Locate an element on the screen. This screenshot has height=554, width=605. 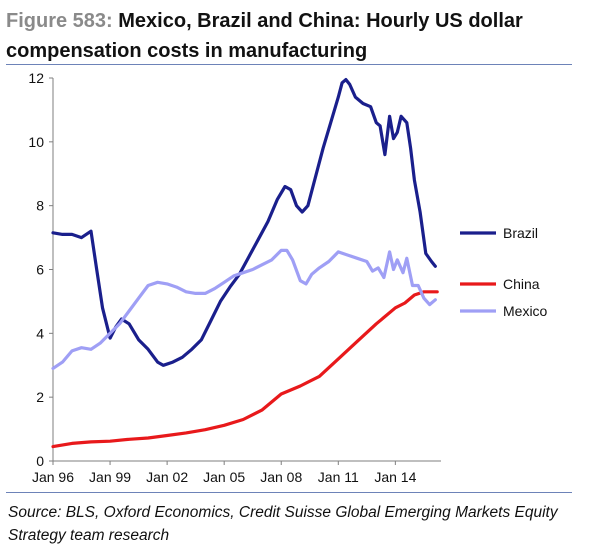
x-tick-label: Jan 05 is located at coordinates (224, 477).